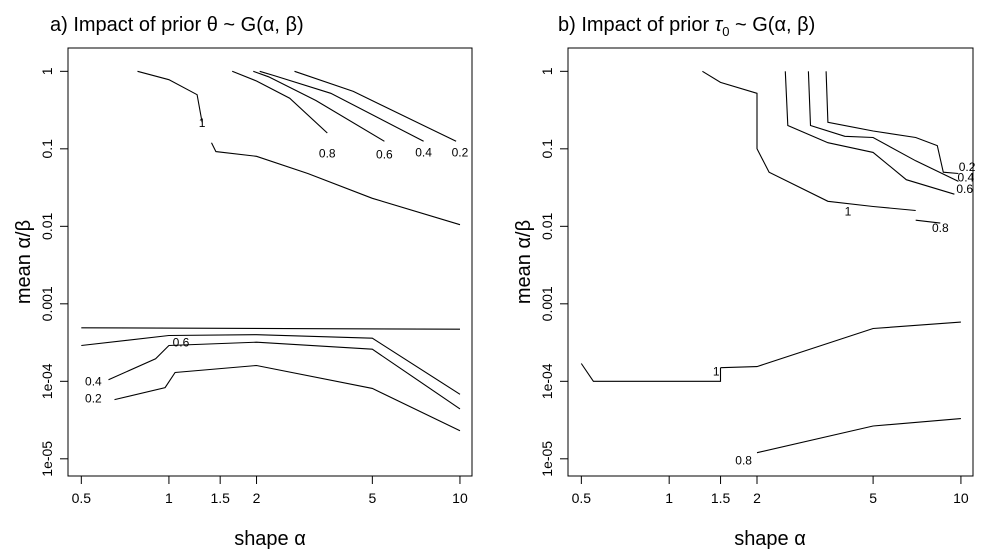 This screenshot has height=558, width=984. I want to click on panel-a-y-tick-label: 1, so click(47, 71).